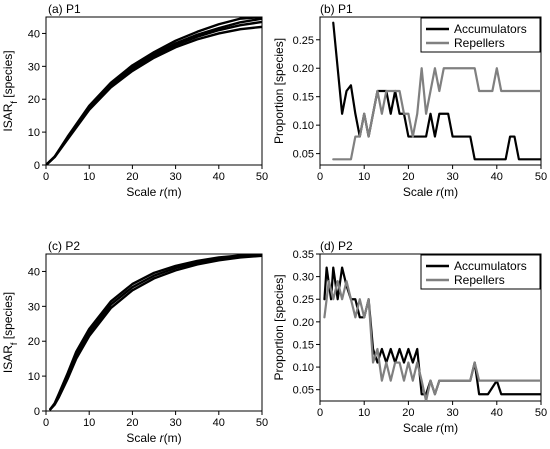 The height and width of the screenshot is (449, 550). Describe the element at coordinates (336, 246) in the screenshot. I see `panel-title: (d) P2` at that location.